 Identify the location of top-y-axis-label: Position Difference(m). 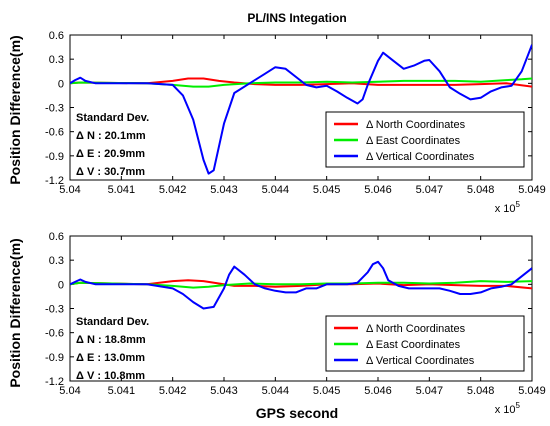
(15, 109).